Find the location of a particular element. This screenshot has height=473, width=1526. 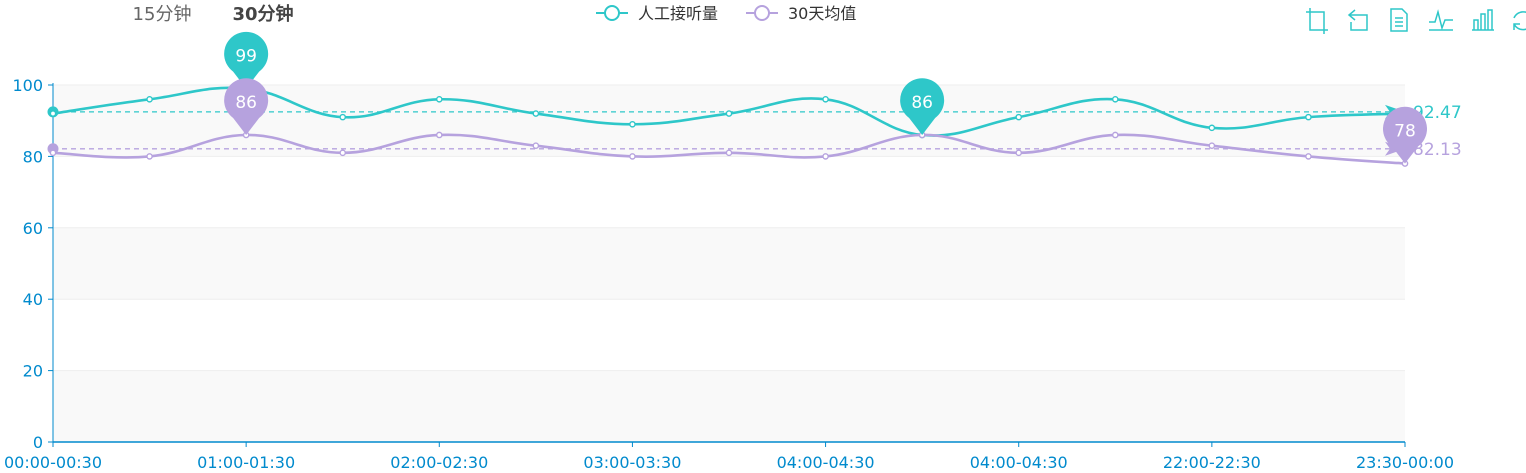

legend-item-1: 30天均值 is located at coordinates (801, 13).